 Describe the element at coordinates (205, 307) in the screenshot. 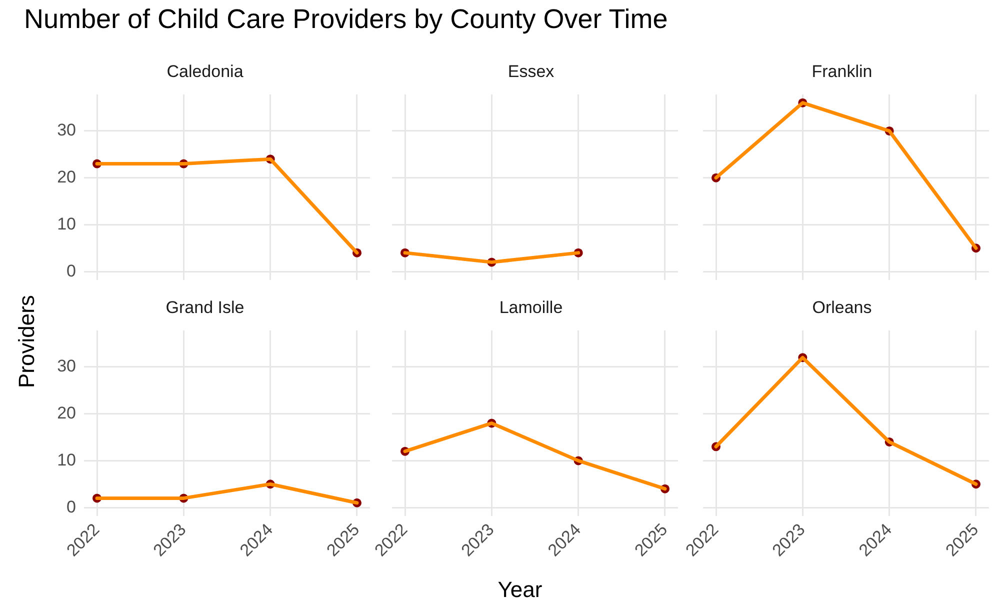

I see `chart-subtitle: Grand Isle` at that location.